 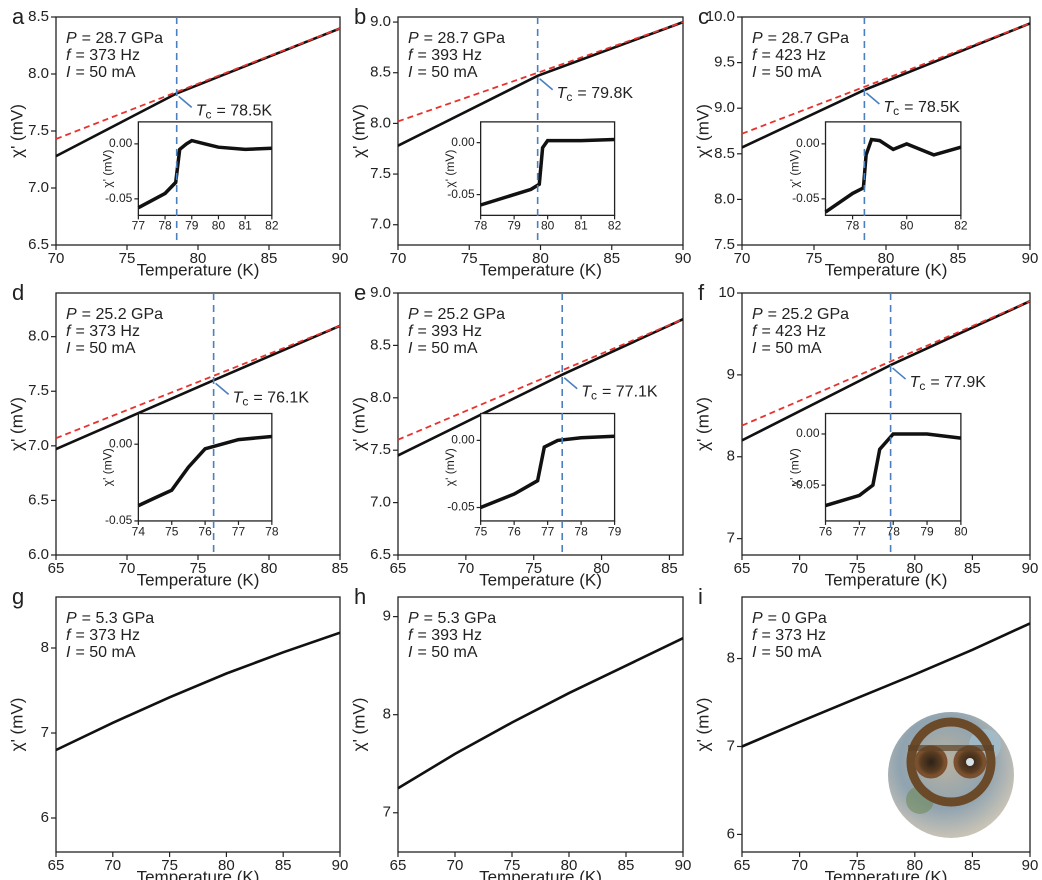 What do you see at coordinates (114, 38) in the screenshot?
I see `parameter: P = 28.7 GPa` at bounding box center [114, 38].